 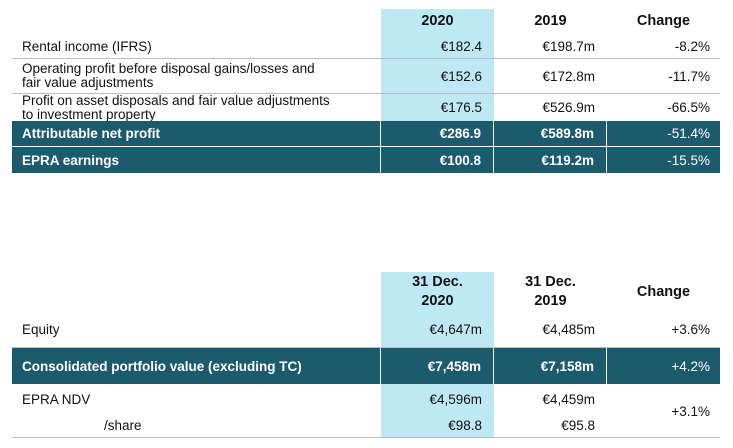 What do you see at coordinates (437, 292) in the screenshot?
I see `header-31-dec-2020: 31 Dec. 2020` at bounding box center [437, 292].